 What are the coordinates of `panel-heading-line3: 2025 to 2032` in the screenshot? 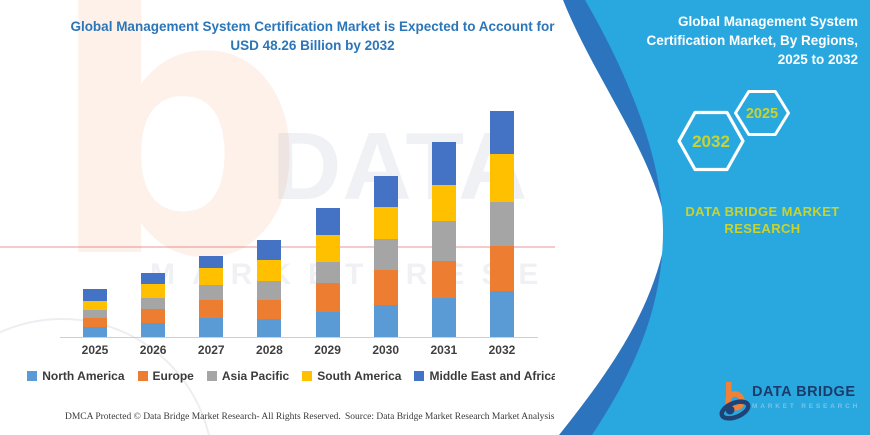 It's located at (817, 59).